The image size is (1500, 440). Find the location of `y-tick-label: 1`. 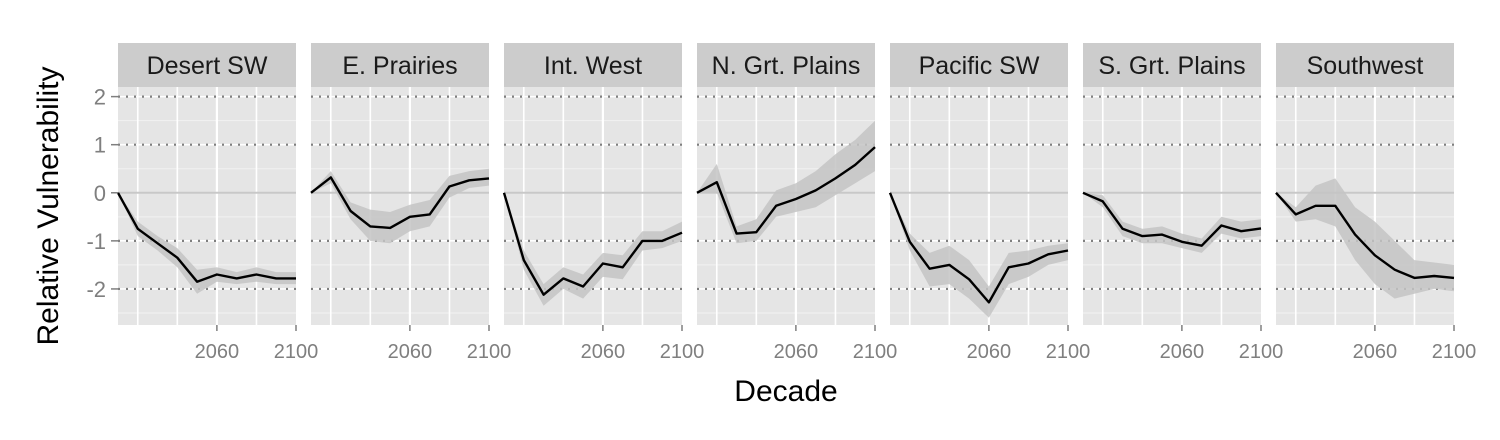

y-tick-label: 1 is located at coordinates (100, 145).